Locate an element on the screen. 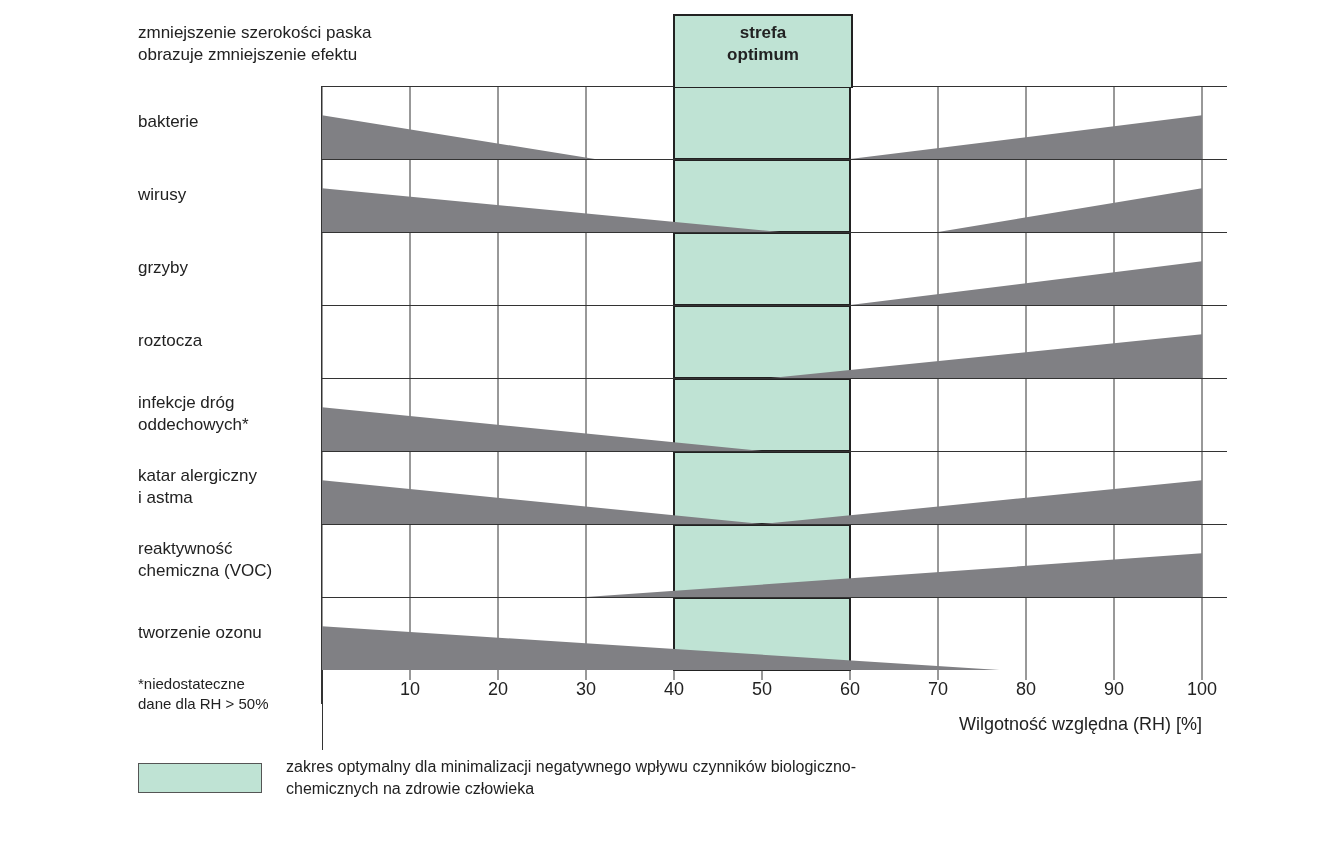  x-tick-label: 10 is located at coordinates (410, 688).